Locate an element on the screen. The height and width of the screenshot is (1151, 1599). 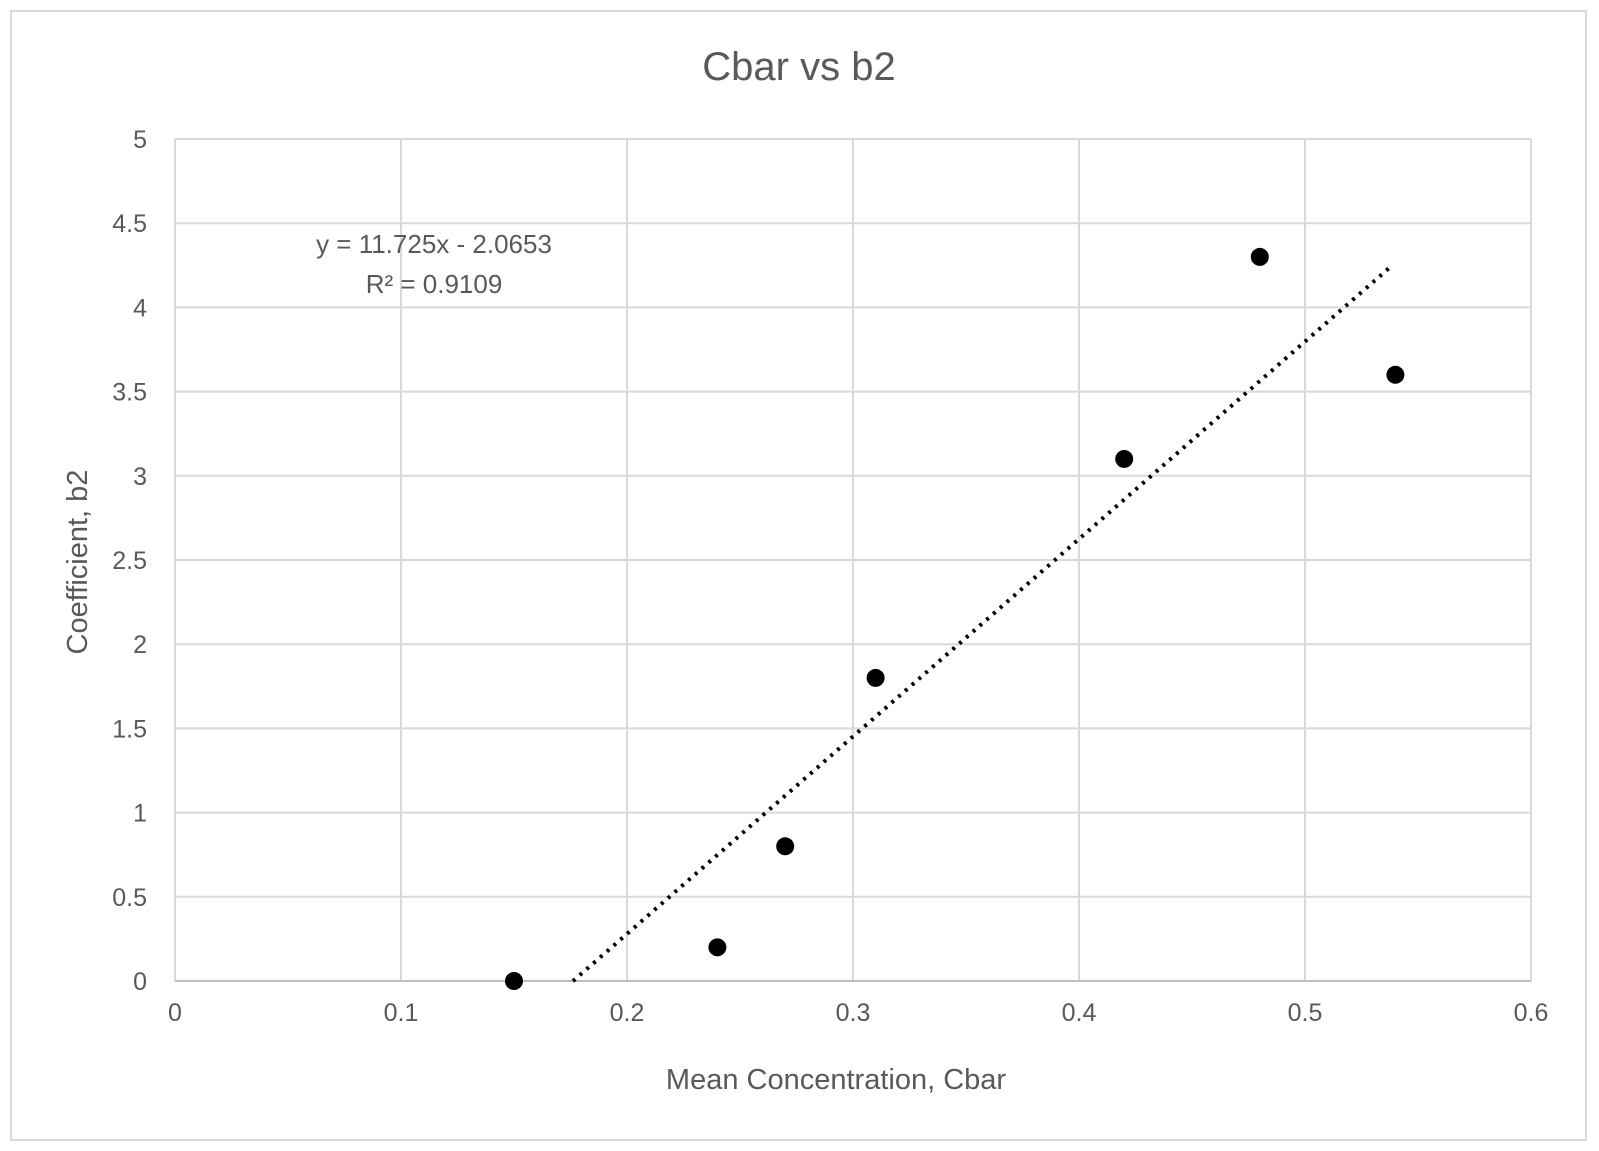
x-tick-label: 0.3 is located at coordinates (853, 1013).